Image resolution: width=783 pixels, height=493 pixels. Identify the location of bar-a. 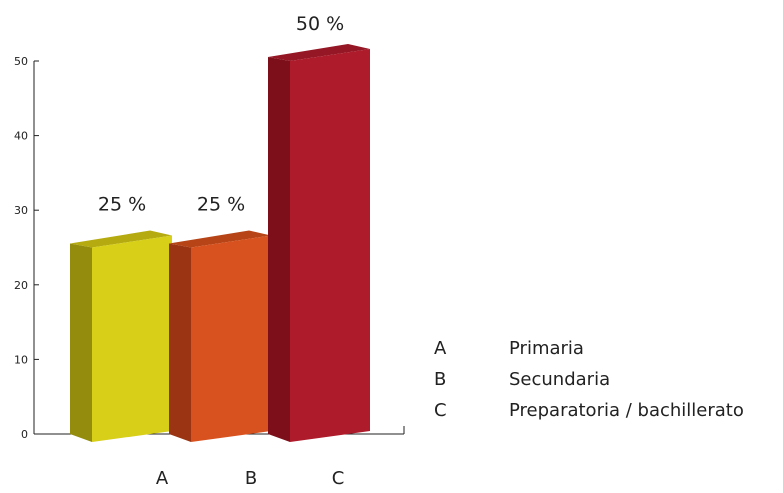
(121, 336).